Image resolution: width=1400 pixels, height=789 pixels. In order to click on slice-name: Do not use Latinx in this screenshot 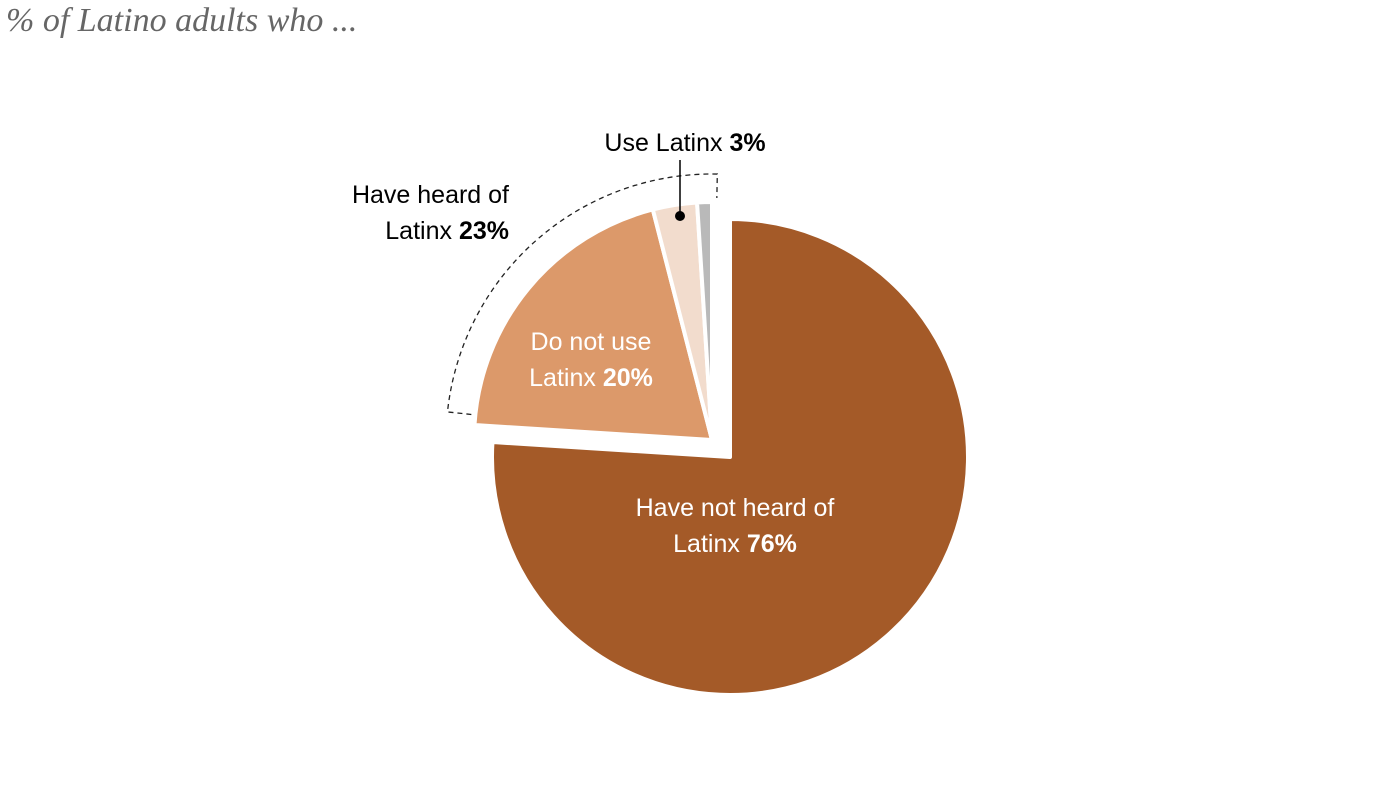, I will do `click(590, 360)`.